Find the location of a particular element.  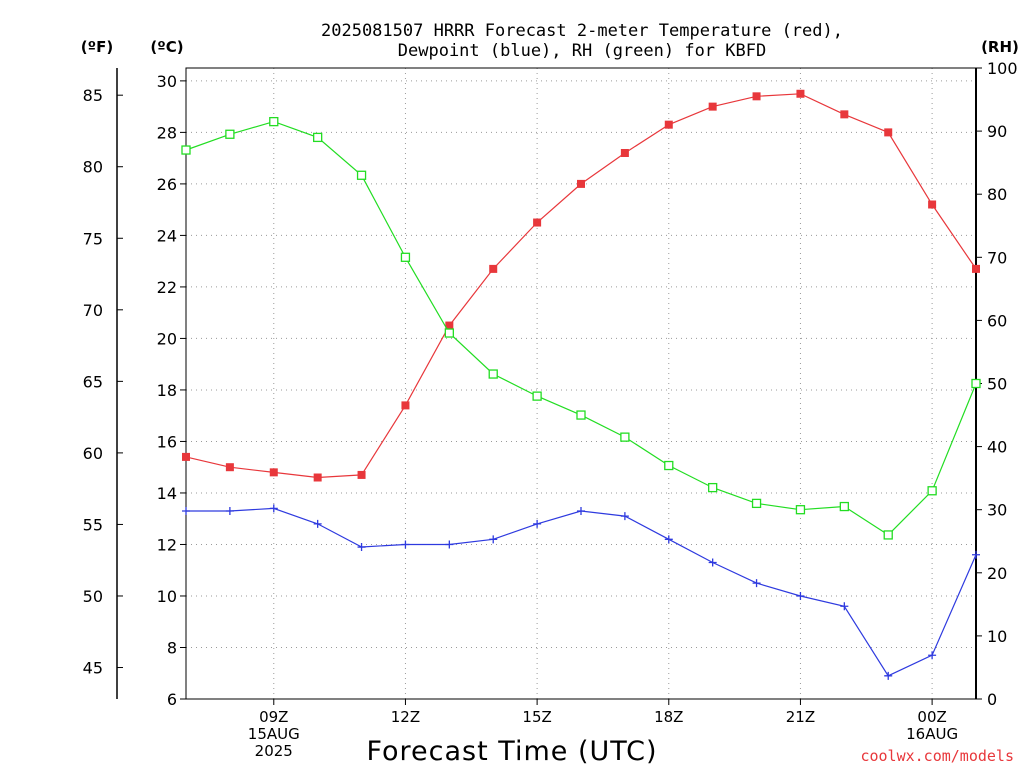

celsius-tick-label: 28 is located at coordinates (167, 132).